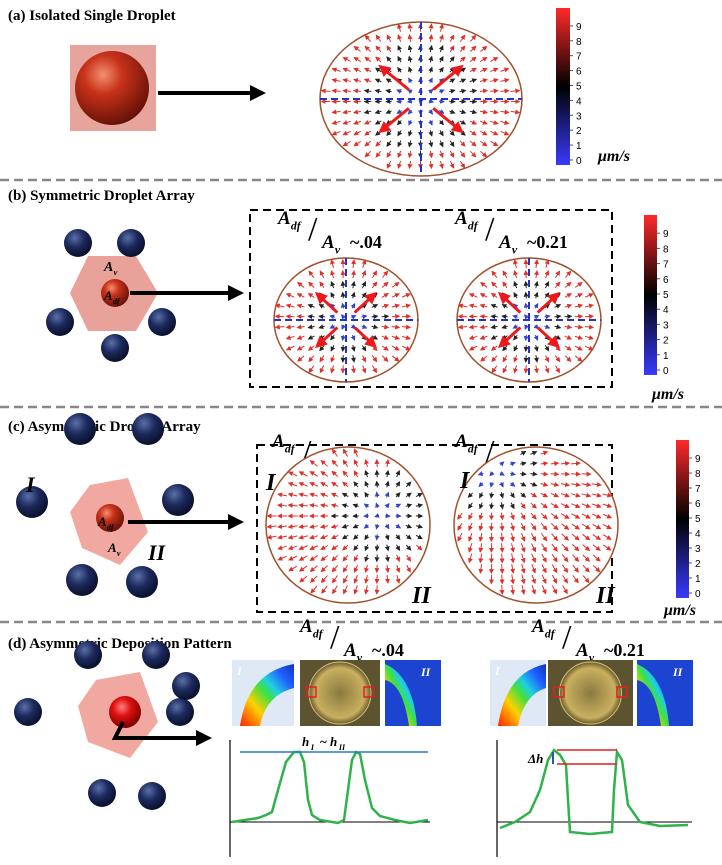 The height and width of the screenshot is (865, 722). I want to click on colorbar-tick-label: 6, so click(698, 504).